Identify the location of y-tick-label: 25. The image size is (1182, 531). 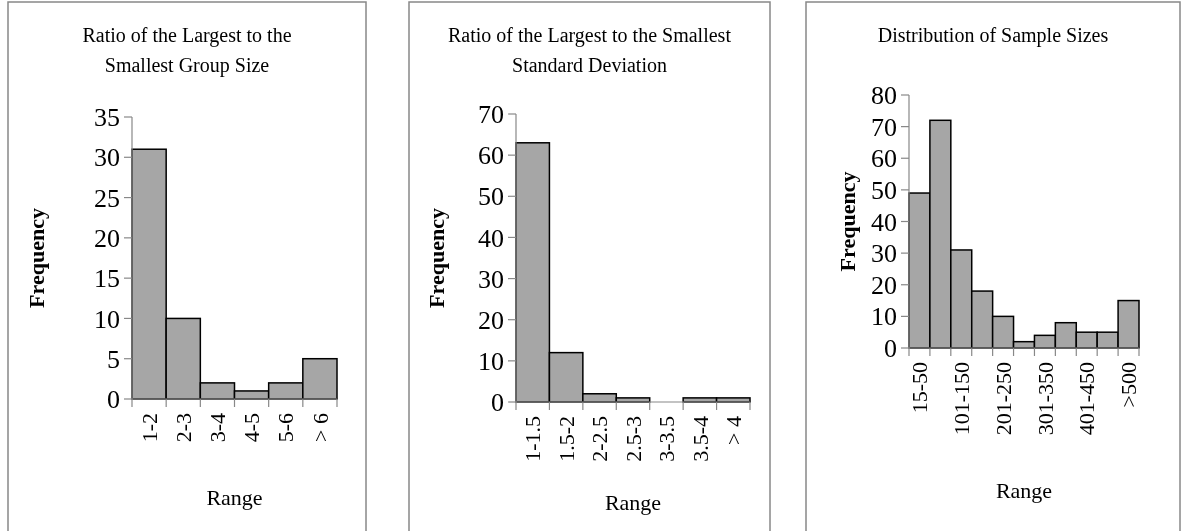
(107, 198).